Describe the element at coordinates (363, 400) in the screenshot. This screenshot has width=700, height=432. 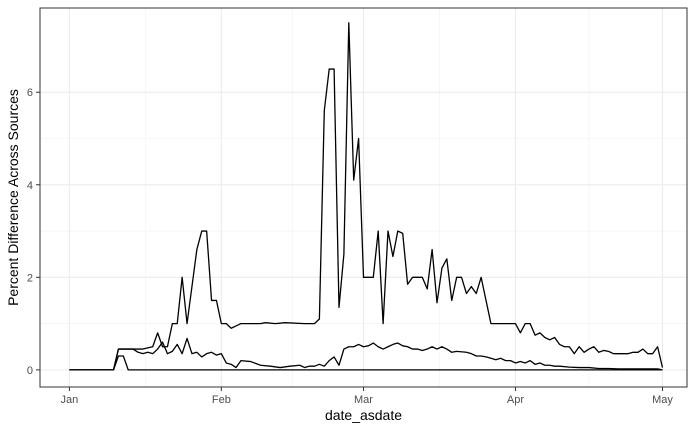
I see `x-tick-label: Mar` at that location.